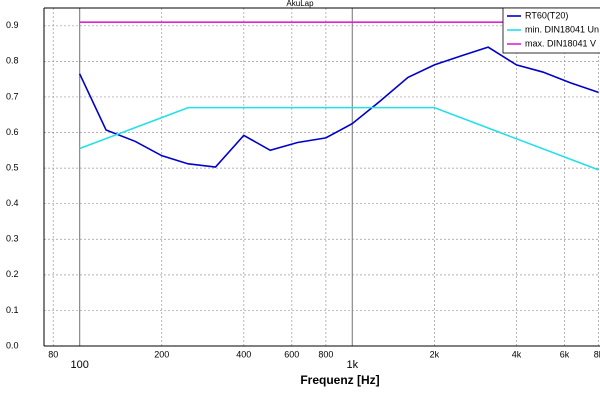 This screenshot has height=400, width=600. What do you see at coordinates (517, 354) in the screenshot?
I see `x-tick-label: 4k` at bounding box center [517, 354].